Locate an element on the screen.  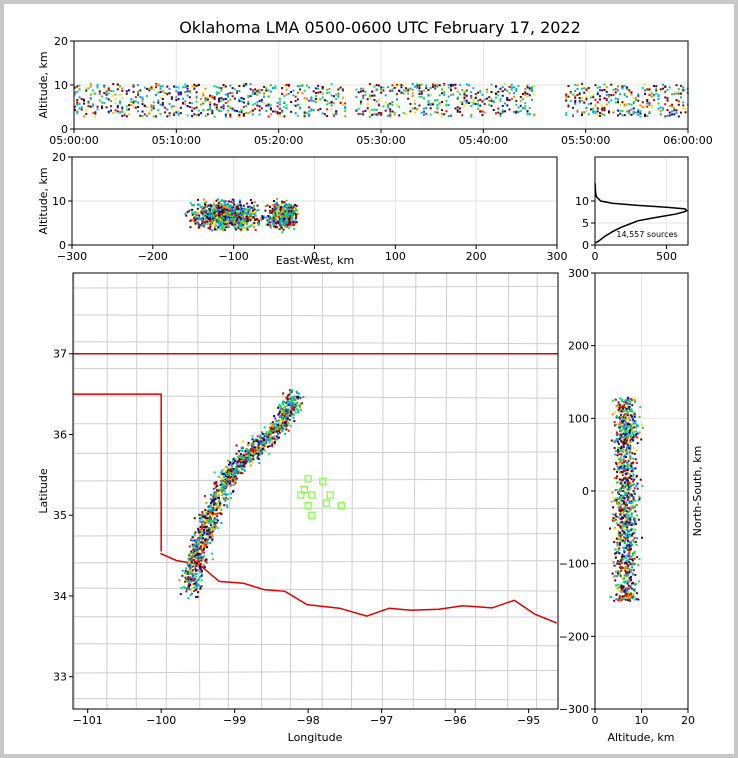
lma-station is located at coordinates (308, 505).